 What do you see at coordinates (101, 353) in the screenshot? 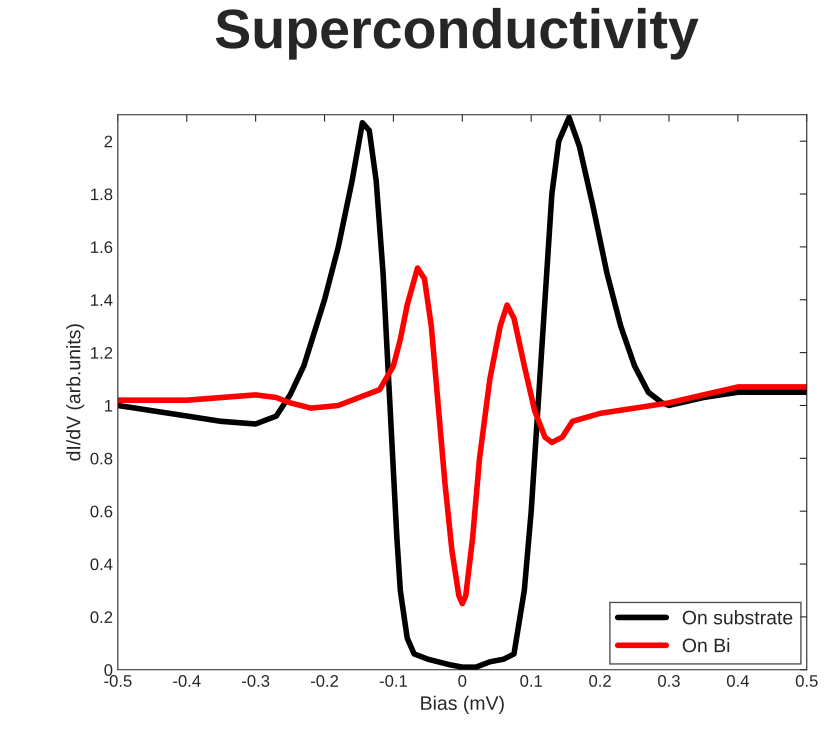
I see `y-tick-label: 1.2` at bounding box center [101, 353].